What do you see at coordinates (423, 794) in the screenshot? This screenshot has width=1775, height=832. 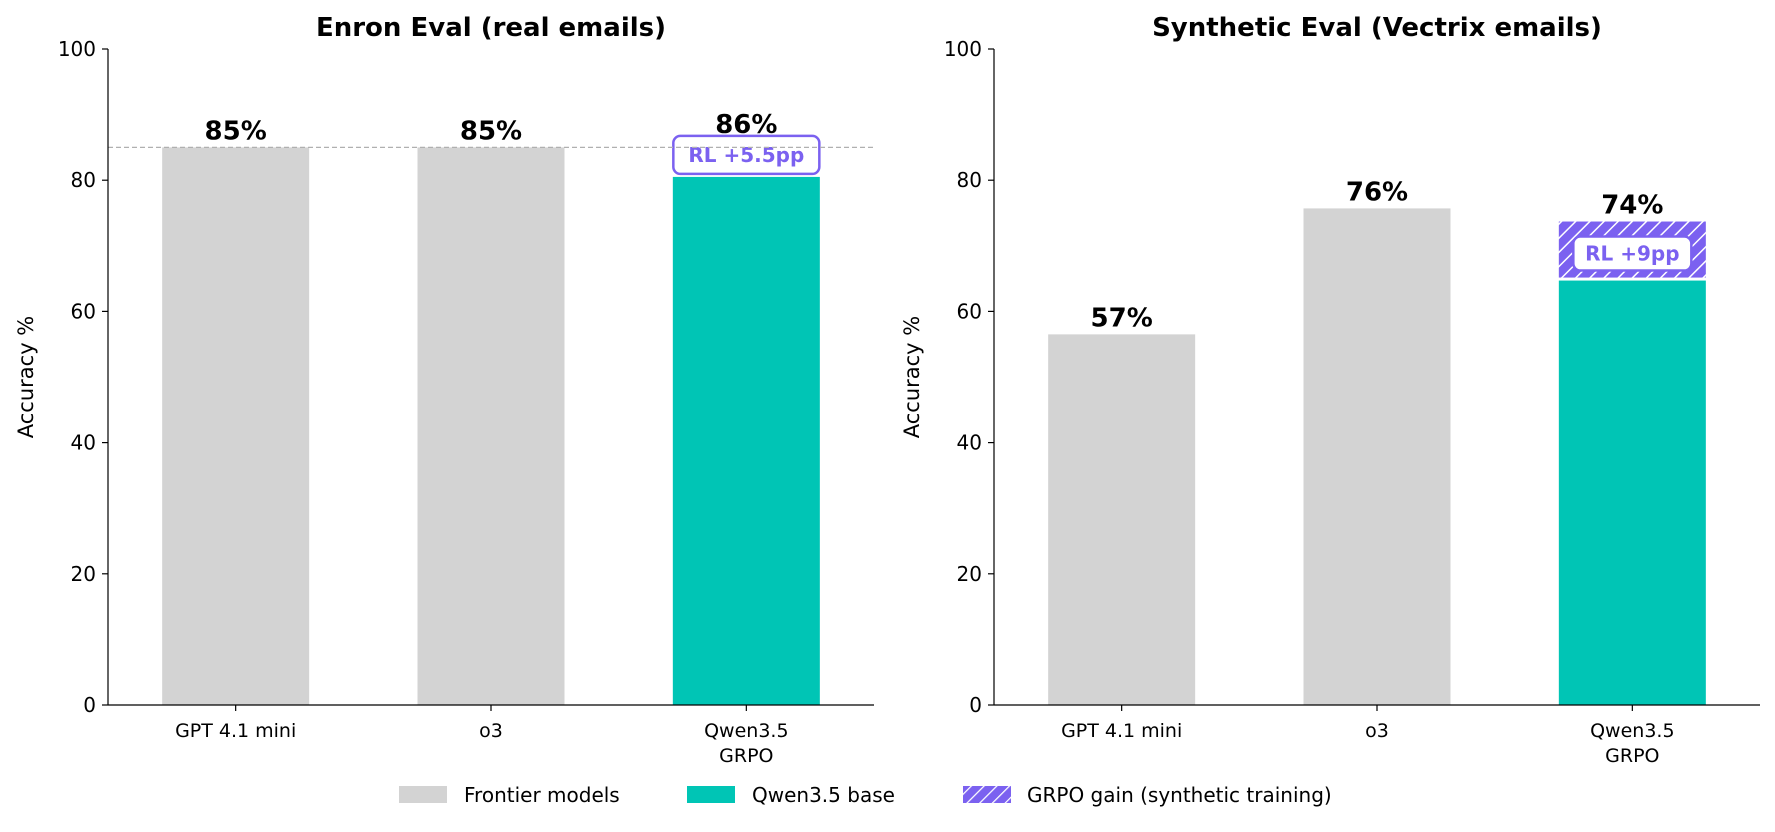 I see `legend-swatch-frontier` at bounding box center [423, 794].